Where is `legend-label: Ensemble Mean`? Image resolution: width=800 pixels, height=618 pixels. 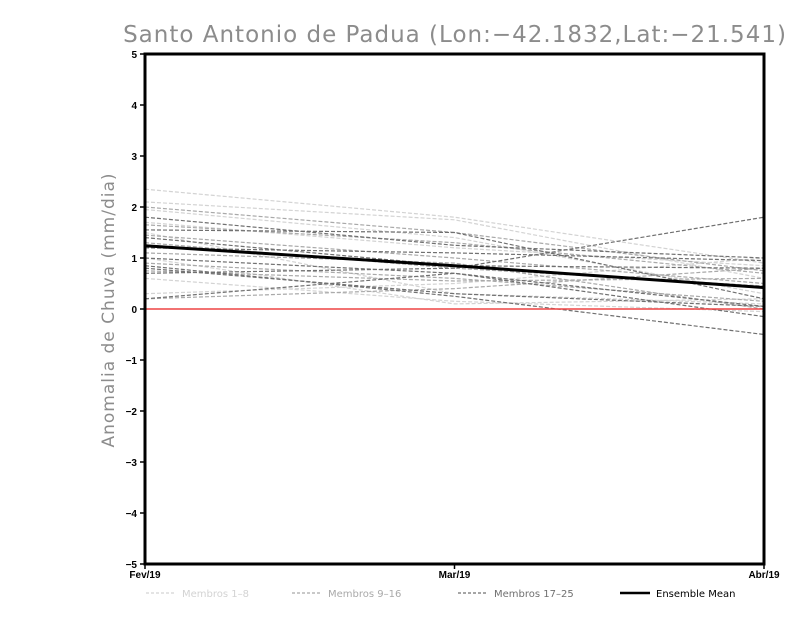
legend-label: Ensemble Mean is located at coordinates (695, 594).